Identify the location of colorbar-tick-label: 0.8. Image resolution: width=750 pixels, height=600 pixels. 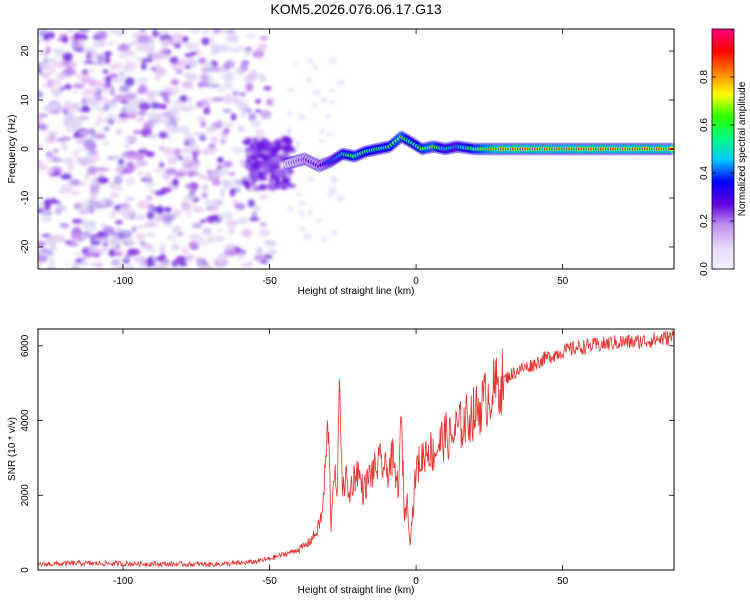
(704, 77).